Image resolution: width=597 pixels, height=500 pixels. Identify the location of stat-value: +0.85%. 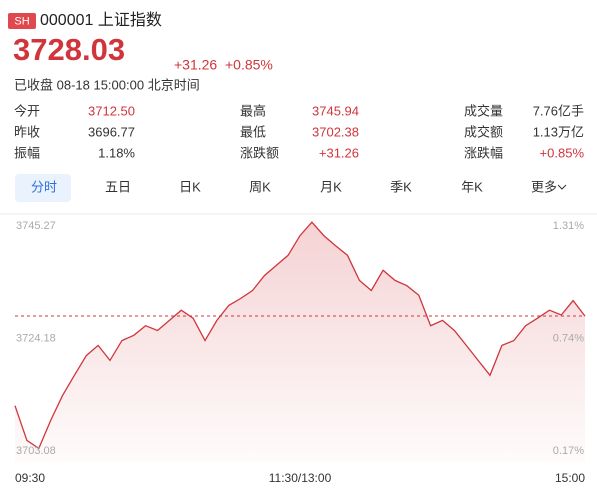
(562, 152).